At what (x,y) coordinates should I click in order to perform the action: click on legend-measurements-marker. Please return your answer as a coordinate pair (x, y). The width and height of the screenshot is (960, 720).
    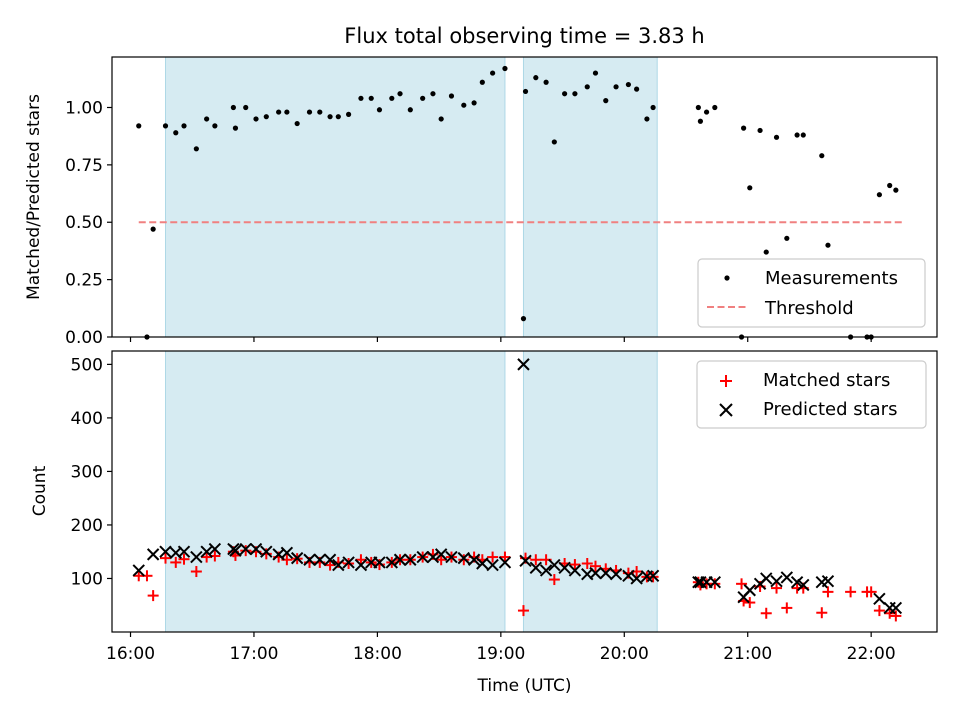
    Looking at the image, I should click on (727, 278).